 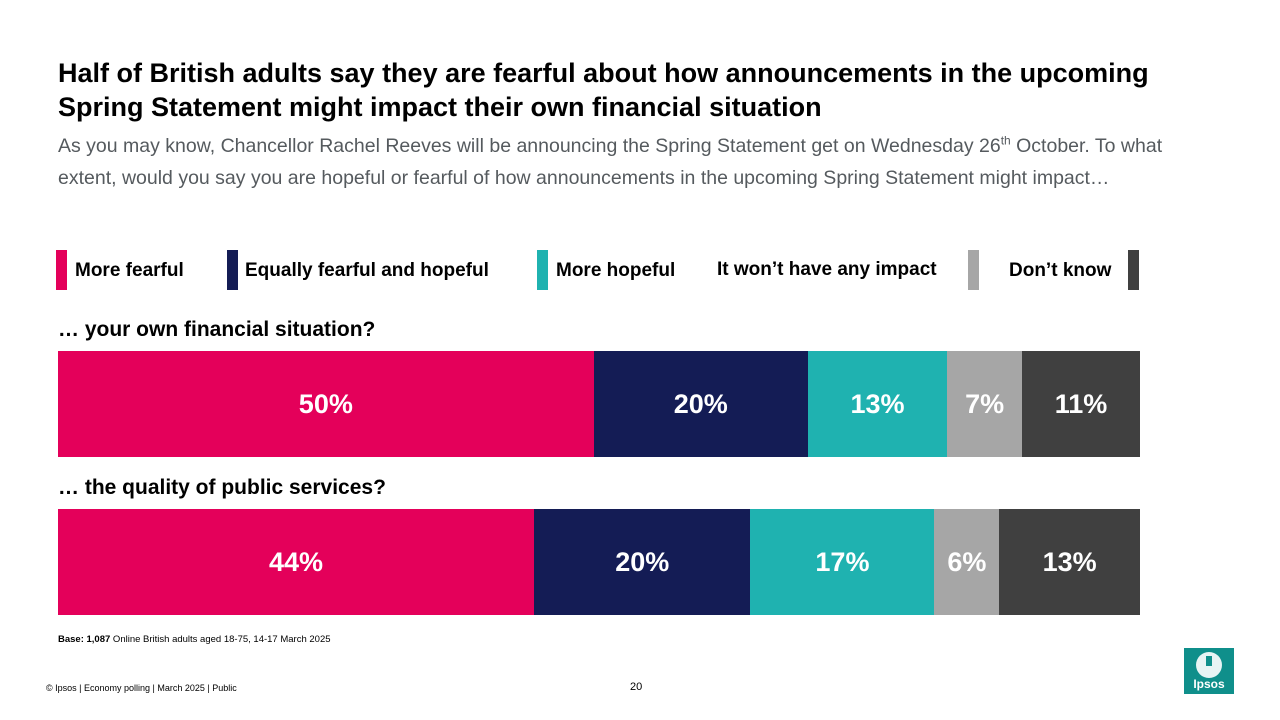 I want to click on bar-row-financial: 50% 20% 13% 7% 11%, so click(x=599, y=404).